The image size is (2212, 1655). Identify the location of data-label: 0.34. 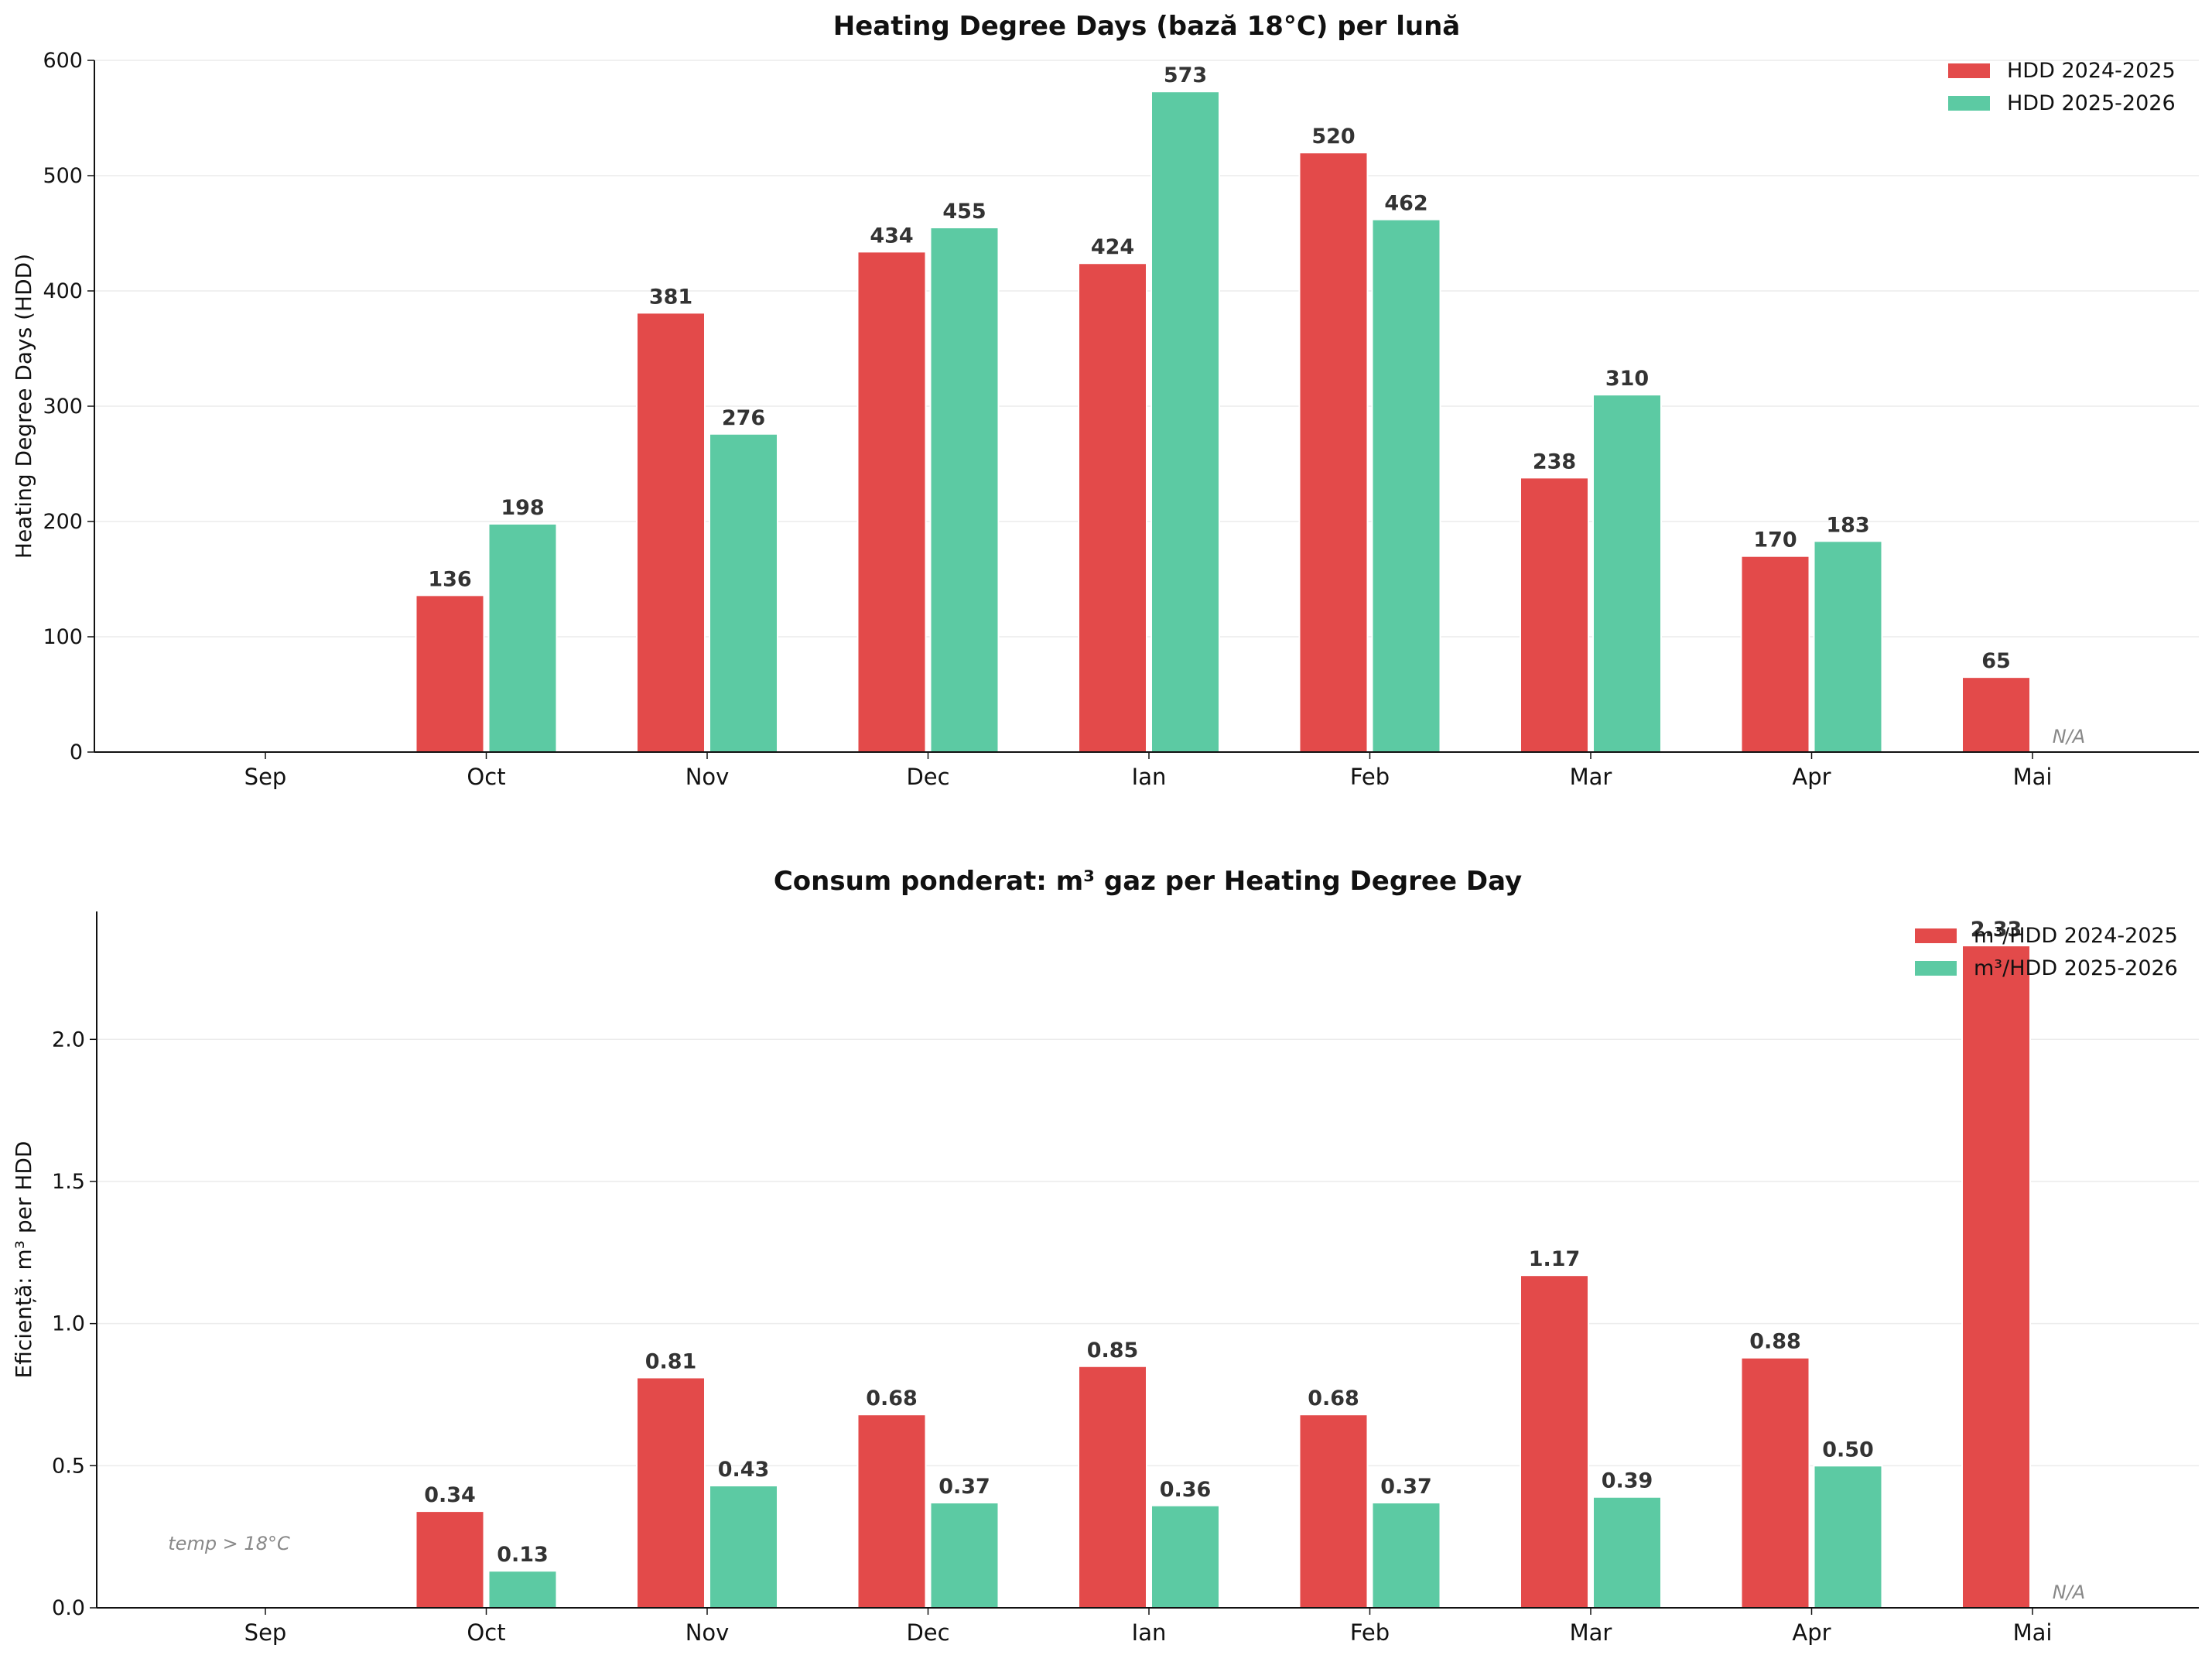
(450, 1495).